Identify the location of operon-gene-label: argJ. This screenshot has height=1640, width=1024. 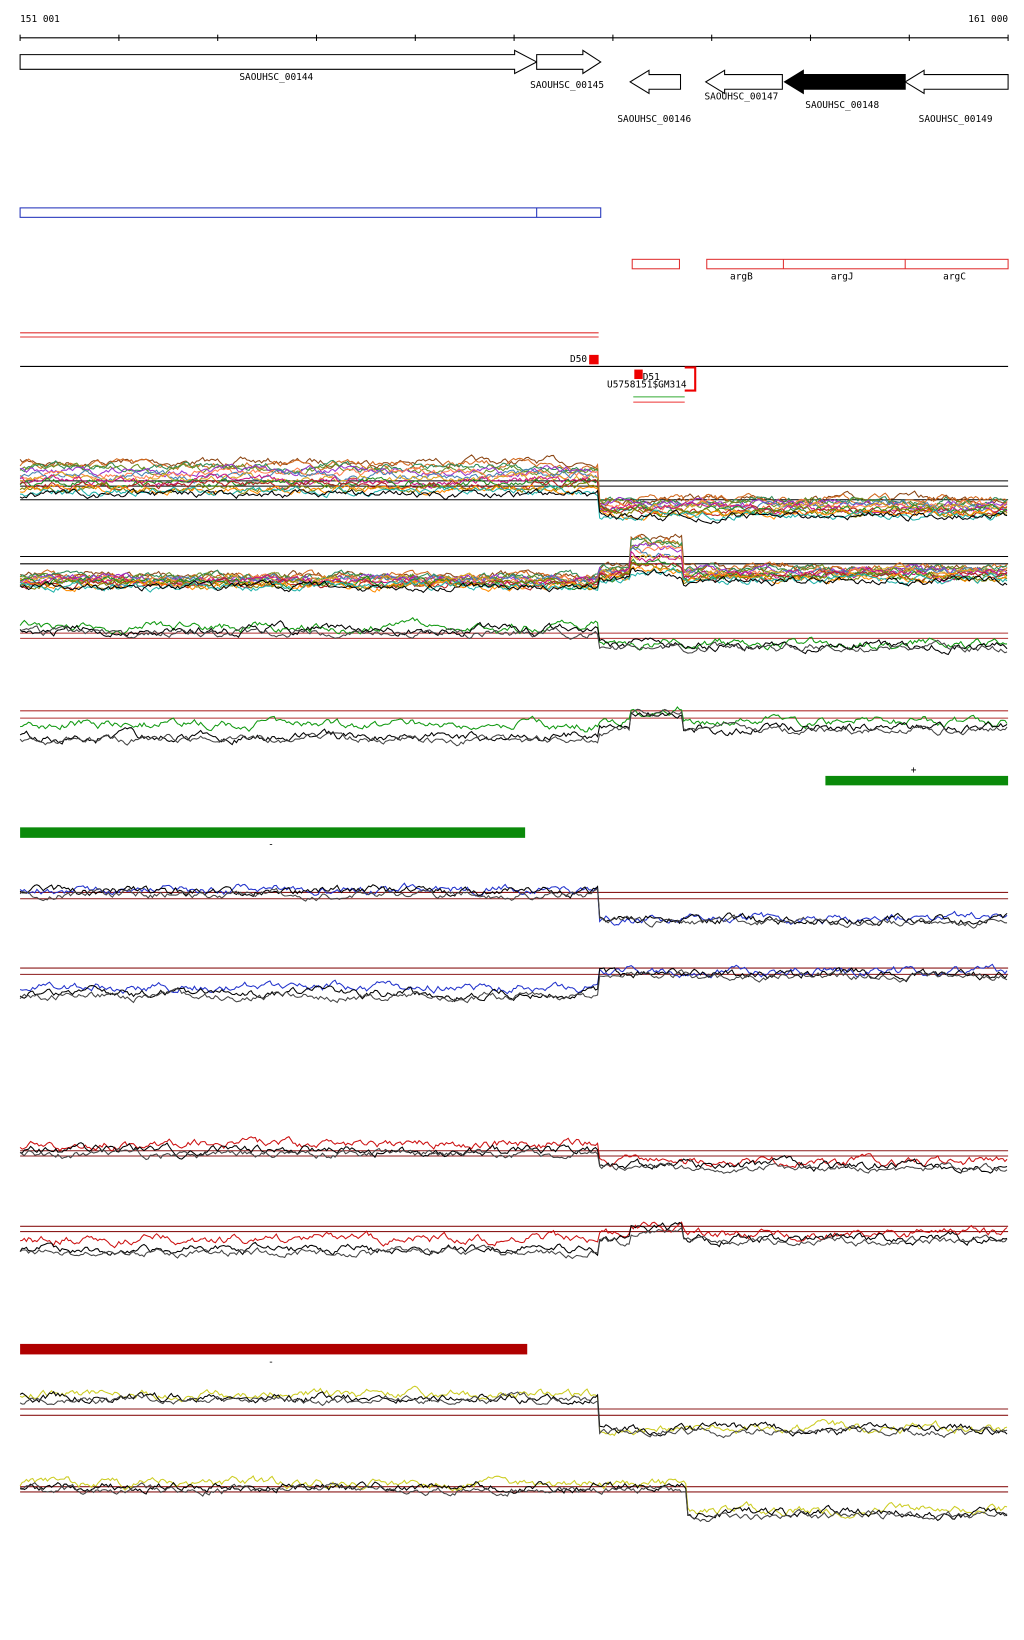
(842, 276).